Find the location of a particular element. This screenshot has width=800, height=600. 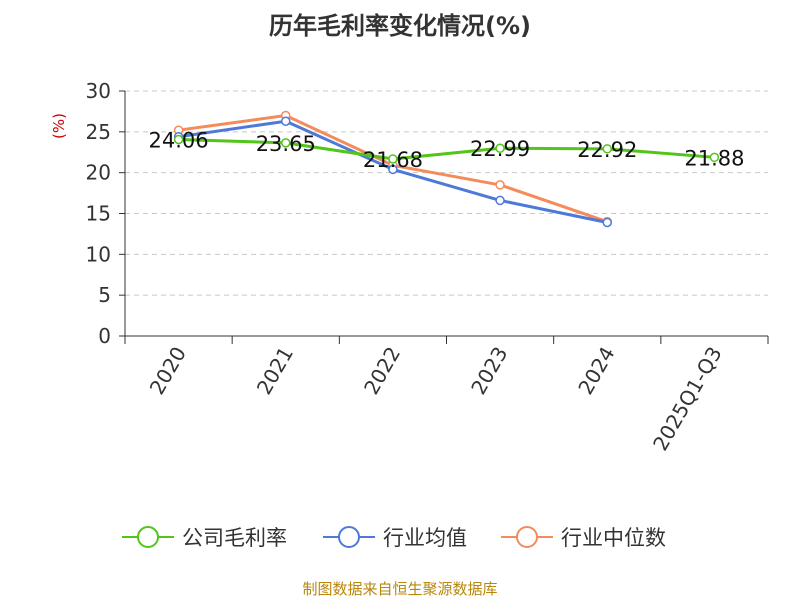

x-tick-label: 2021 is located at coordinates (275, 371).